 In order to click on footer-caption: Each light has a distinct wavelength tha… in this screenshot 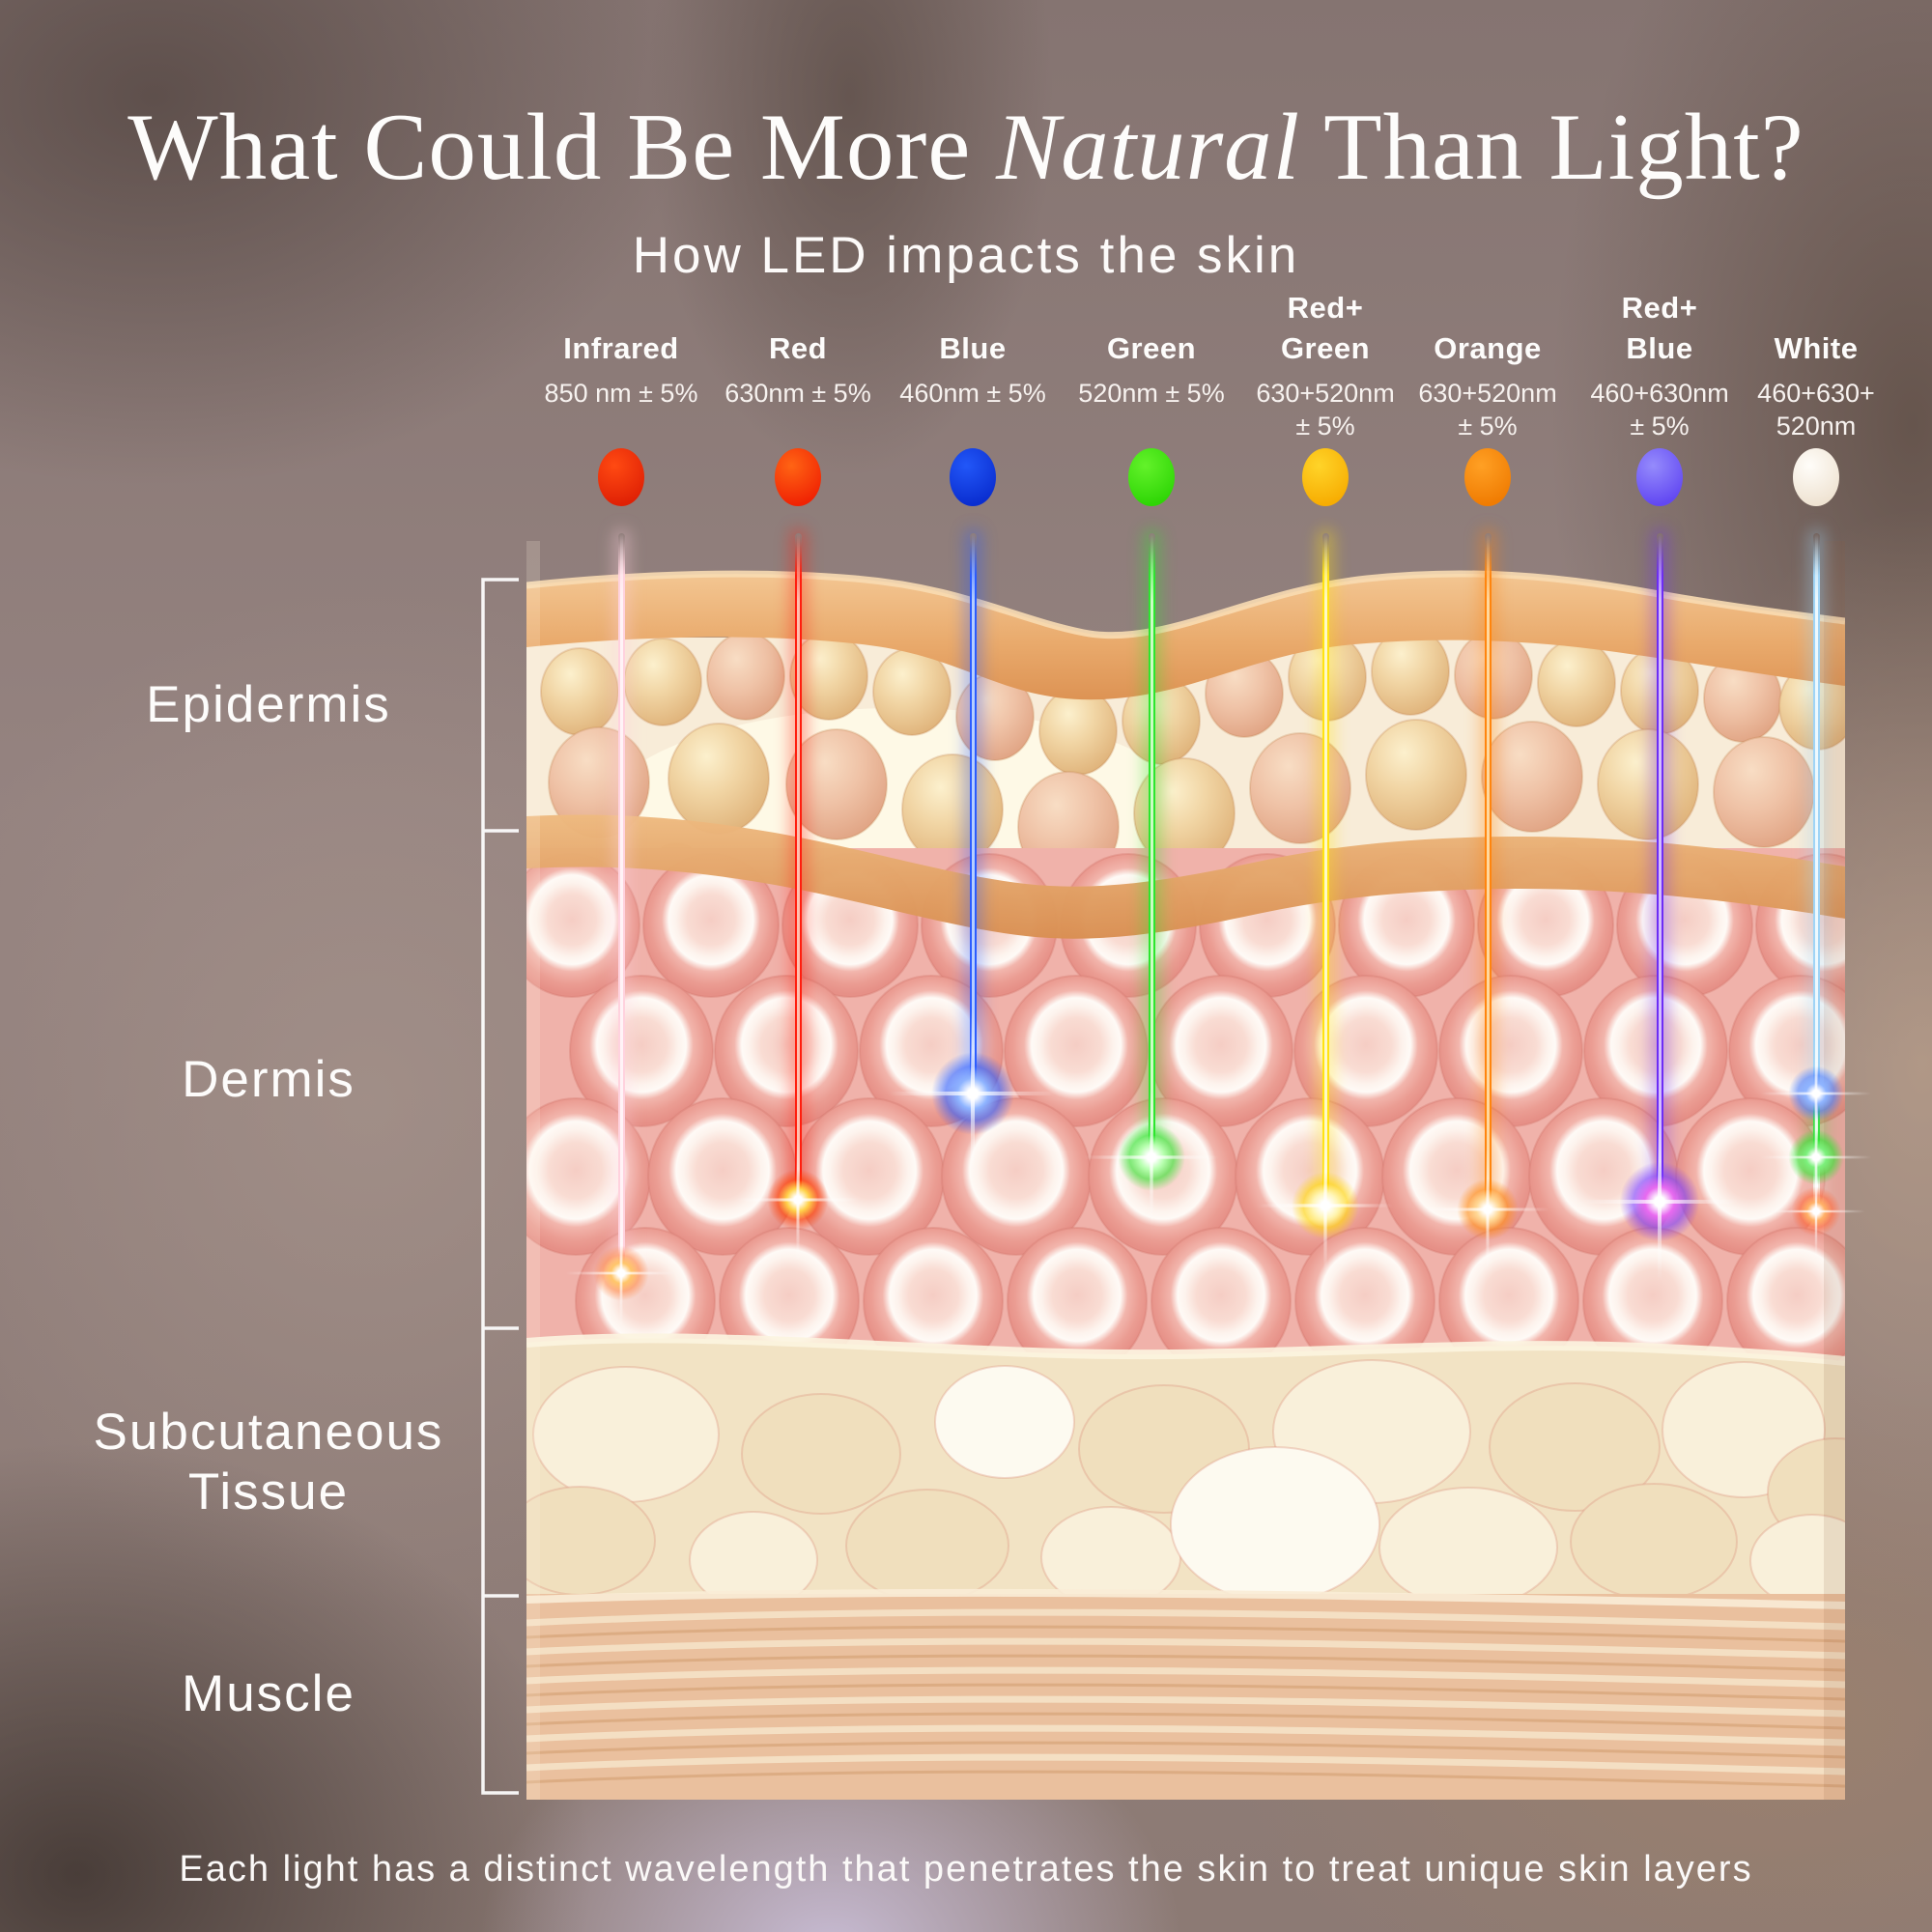, I will do `click(966, 1869)`.